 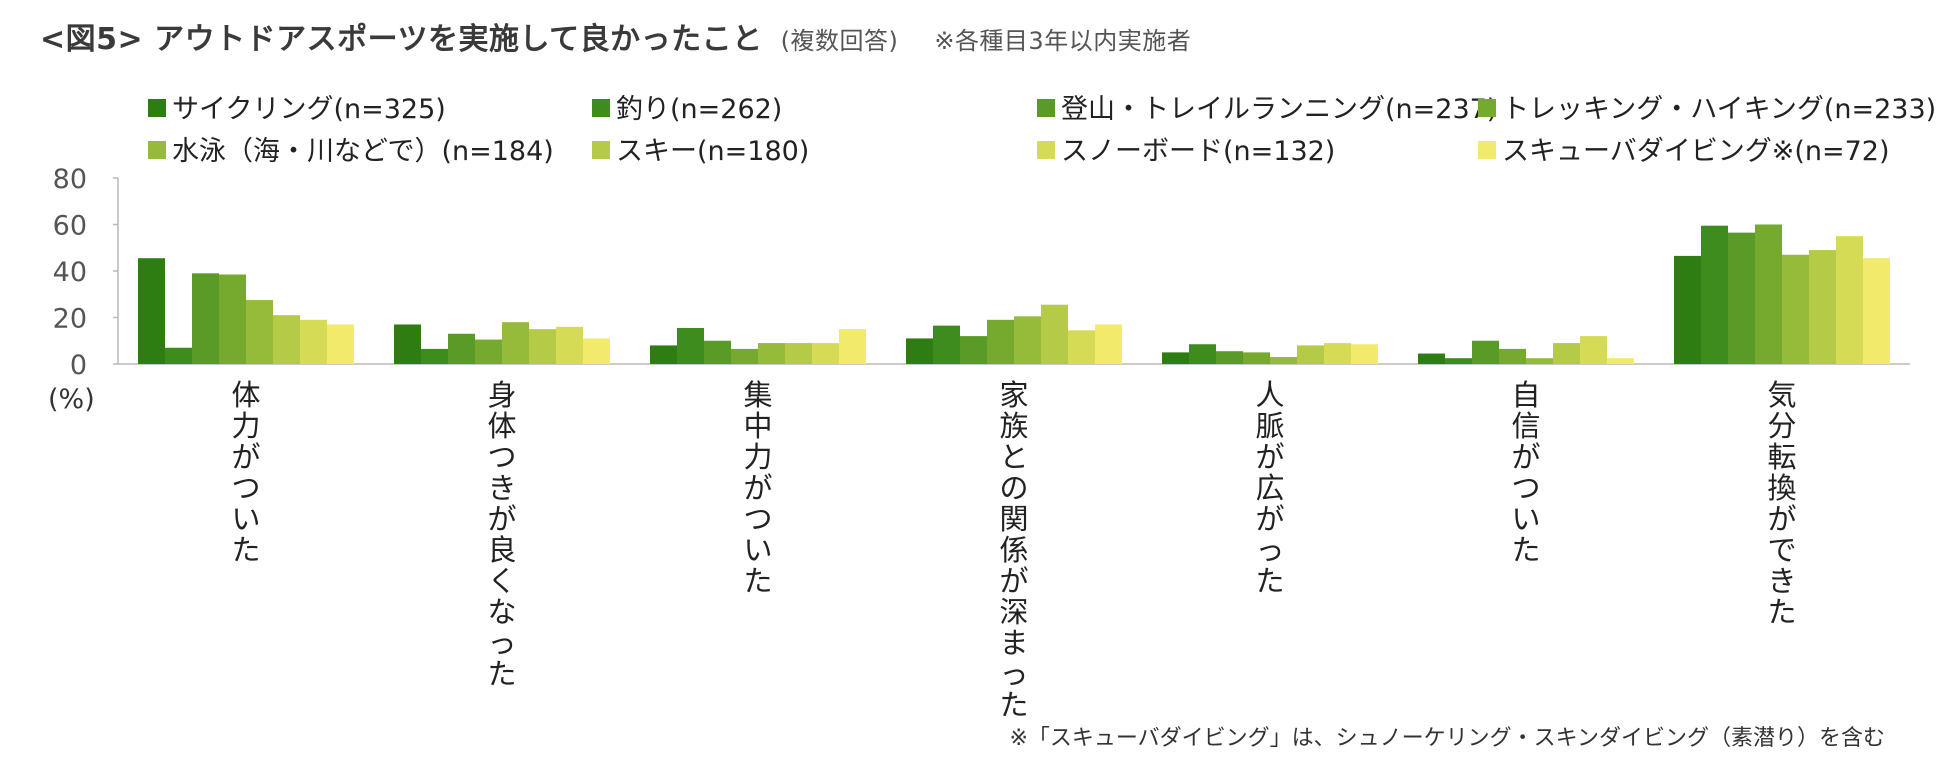 What do you see at coordinates (70, 226) in the screenshot?
I see `y-tick-label: 60` at bounding box center [70, 226].